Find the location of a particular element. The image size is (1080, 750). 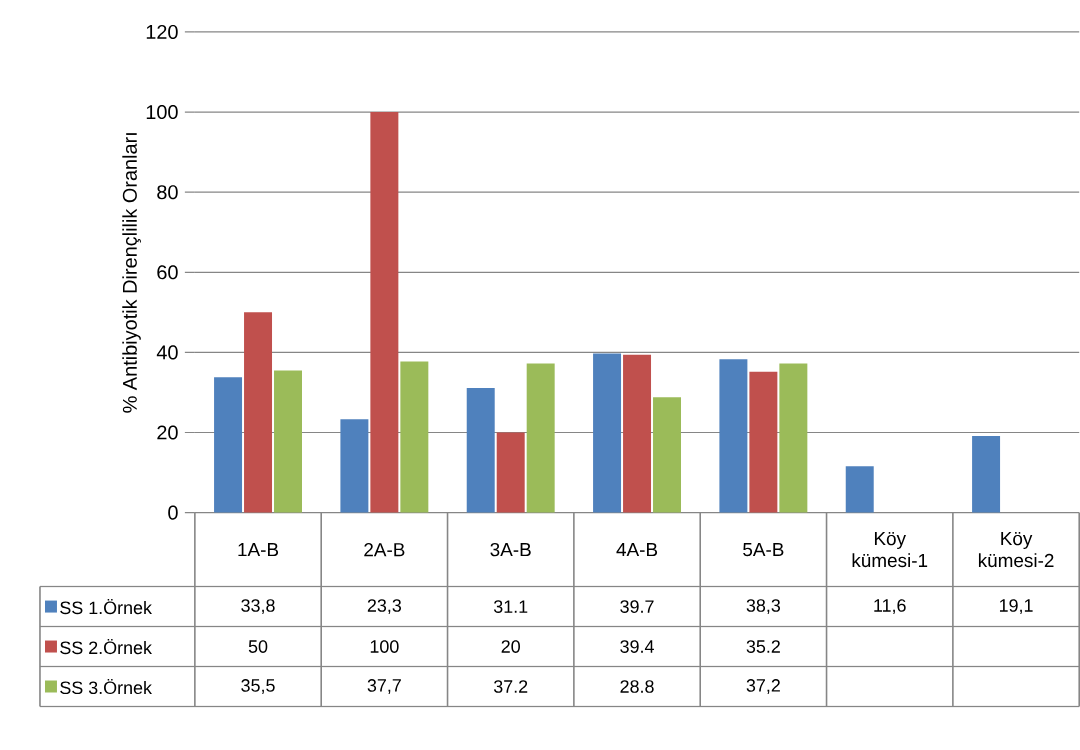

data-label: 31.1 is located at coordinates (510, 606).